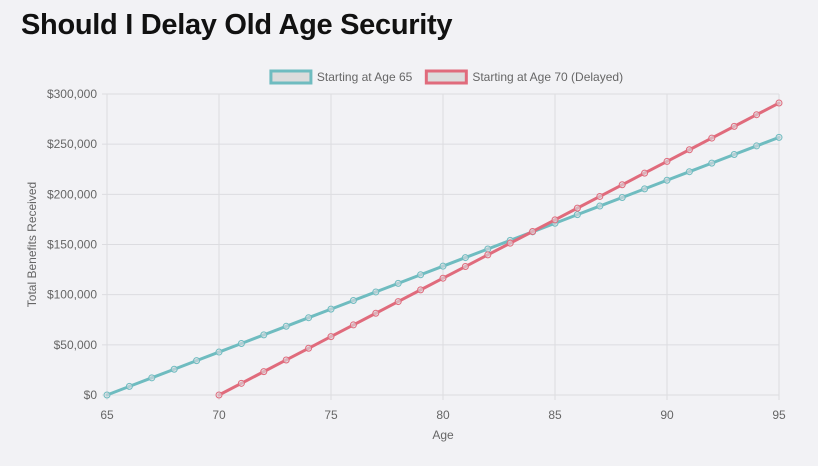 The height and width of the screenshot is (466, 818). What do you see at coordinates (779, 415) in the screenshot?
I see `x-tick-label: 95` at bounding box center [779, 415].